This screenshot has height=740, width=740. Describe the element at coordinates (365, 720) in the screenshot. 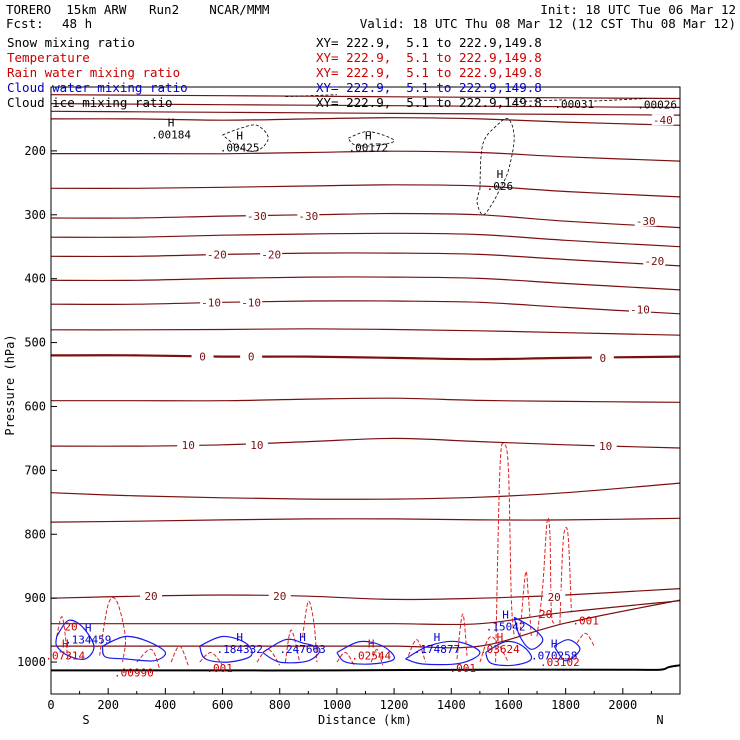

I see `x-axis-label: Distance (km)` at that location.